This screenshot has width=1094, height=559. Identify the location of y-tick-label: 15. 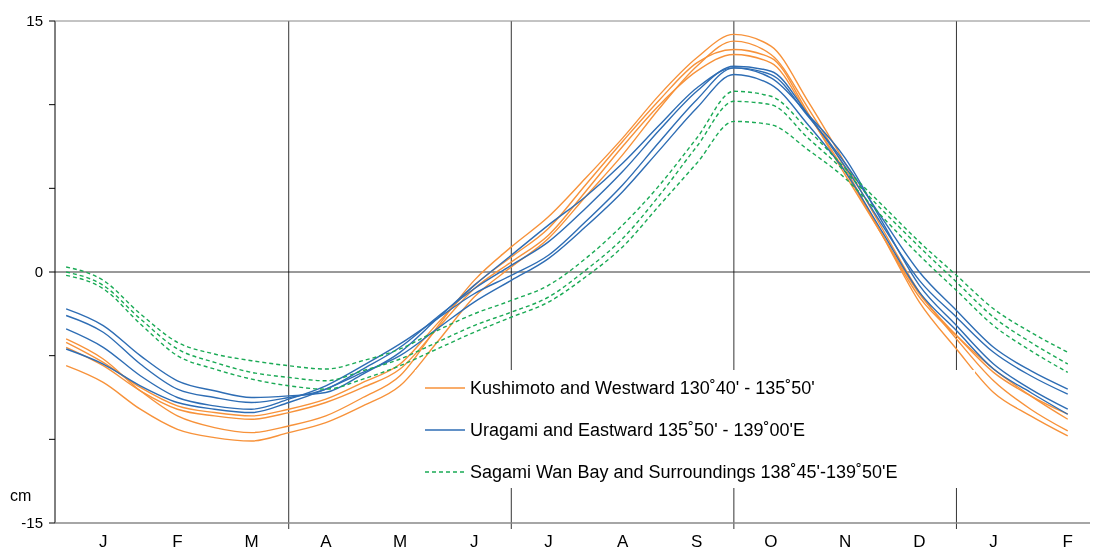
(34, 21).